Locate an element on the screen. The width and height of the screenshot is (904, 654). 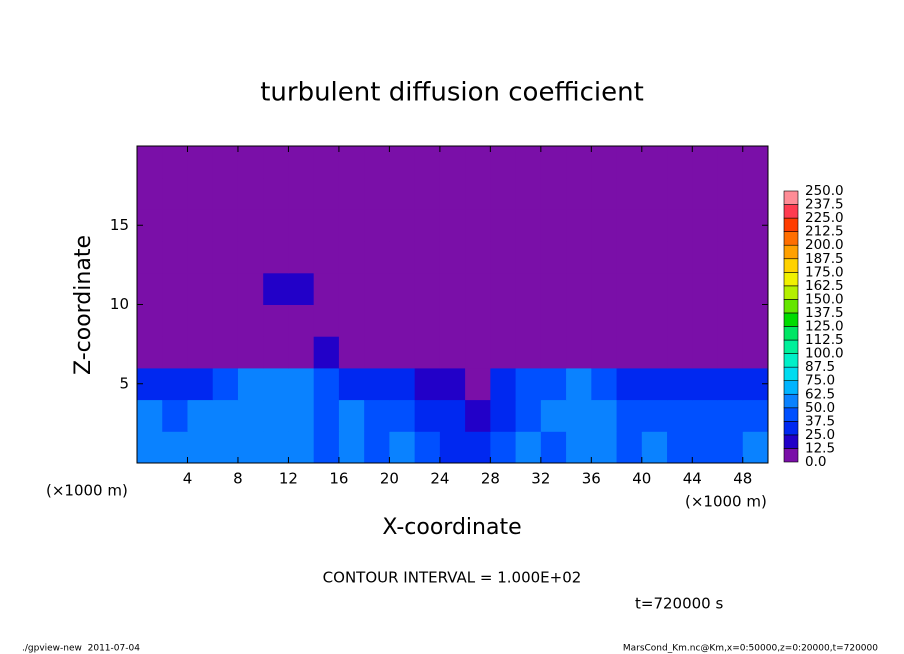
colorbar-label: 187.5 is located at coordinates (824, 259).